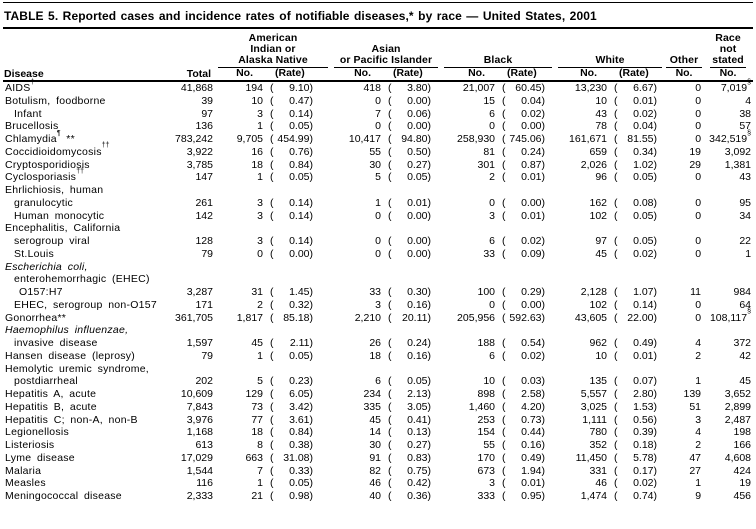 The height and width of the screenshot is (529, 756). Describe the element at coordinates (526, 75) in the screenshot. I see `column-subheader: (Rate)` at that location.